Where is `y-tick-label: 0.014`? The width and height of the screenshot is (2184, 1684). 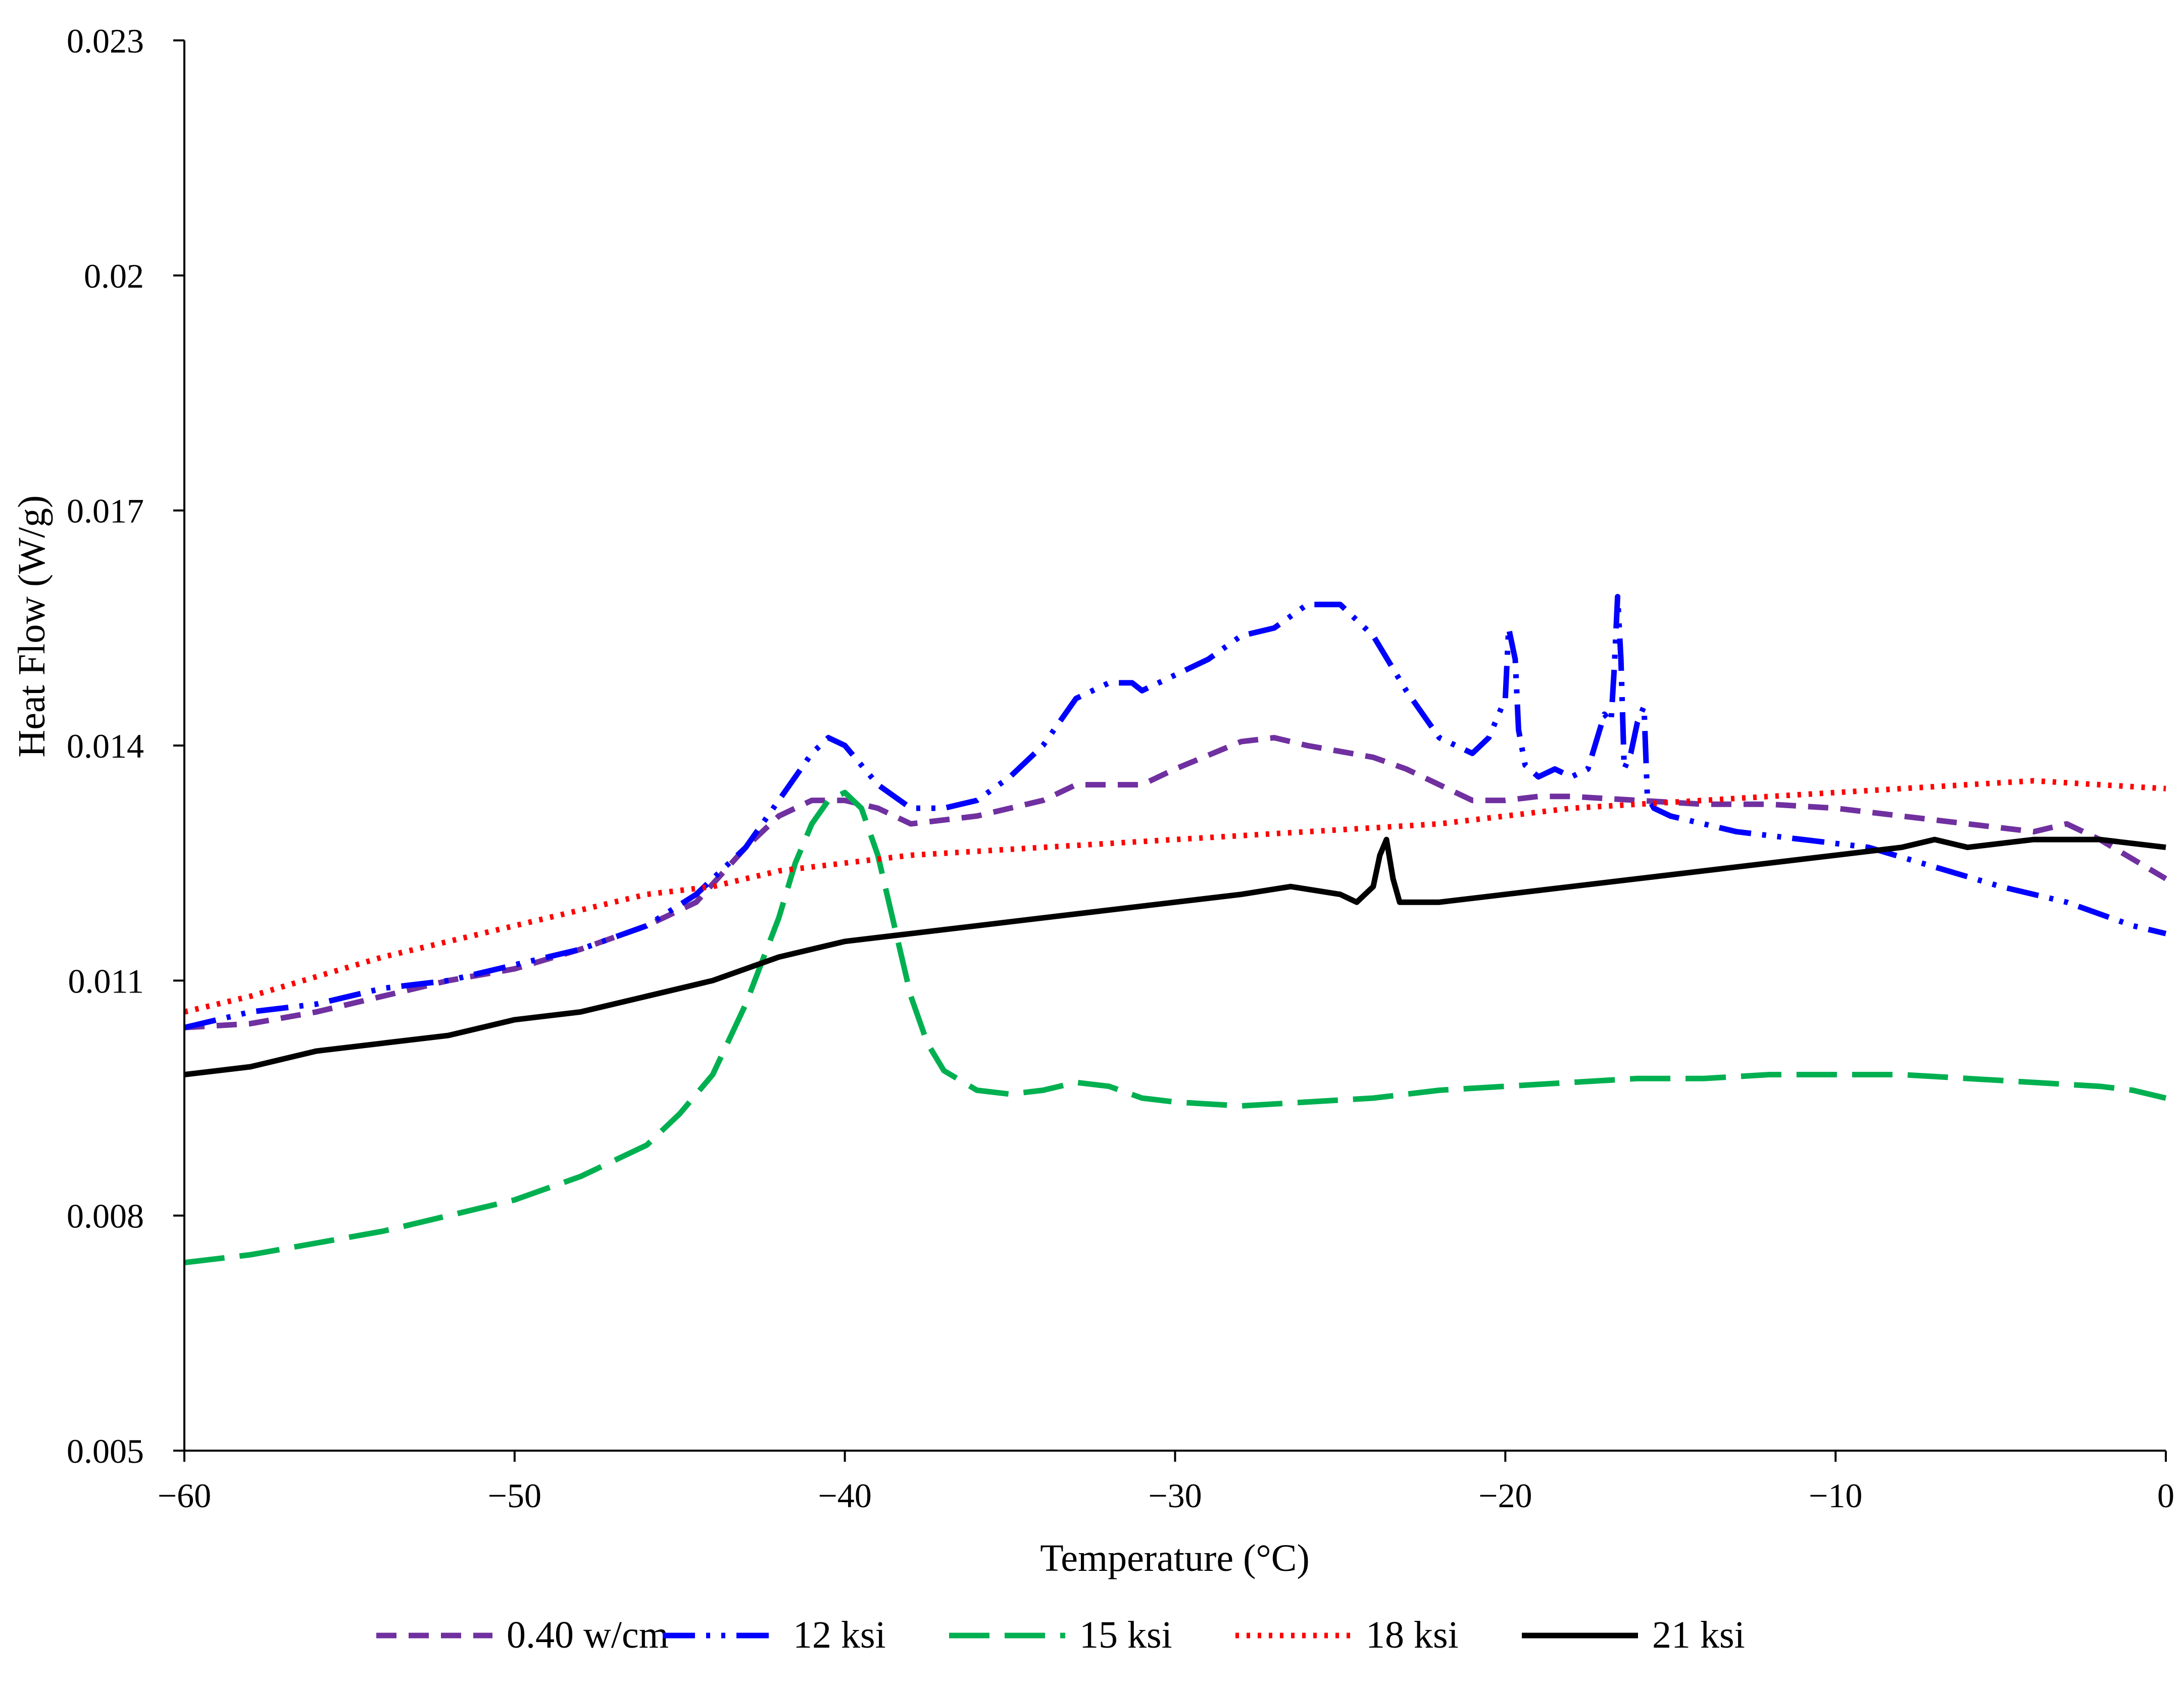
y-tick-label: 0.014 is located at coordinates (105, 746).